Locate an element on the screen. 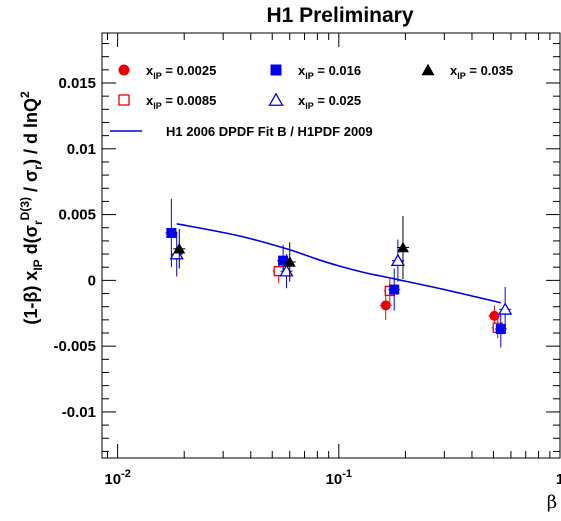 The image size is (561, 521). legend-fit-label: H1 2006 DPDF Fit B / H1PDF 2009 is located at coordinates (269, 131).